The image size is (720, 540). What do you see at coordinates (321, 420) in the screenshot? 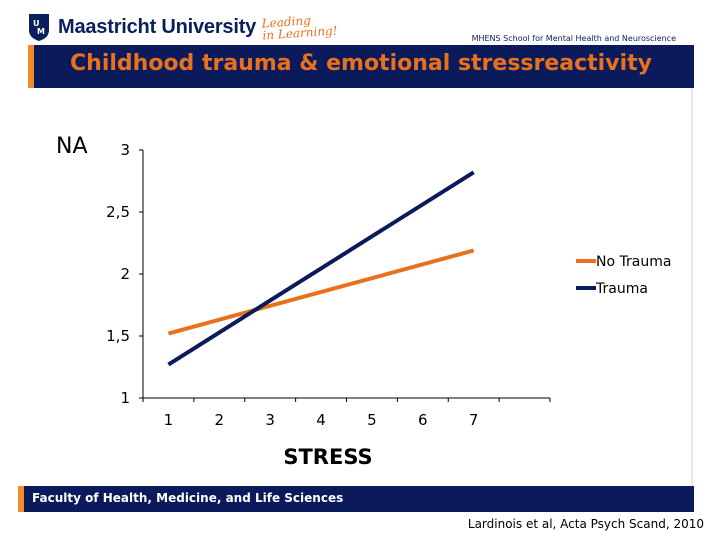
I see `x-tick-label: 4` at bounding box center [321, 420].